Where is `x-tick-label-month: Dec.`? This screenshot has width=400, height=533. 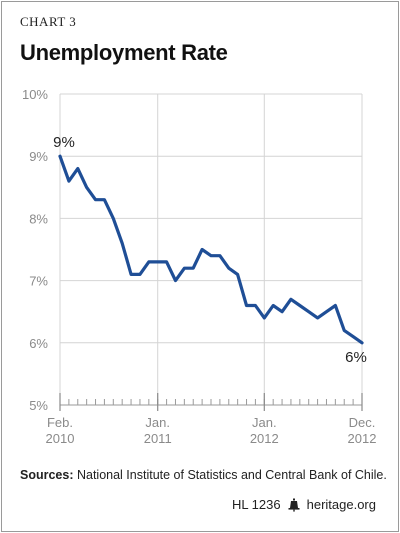
x-tick-label-month: Dec. is located at coordinates (362, 422).